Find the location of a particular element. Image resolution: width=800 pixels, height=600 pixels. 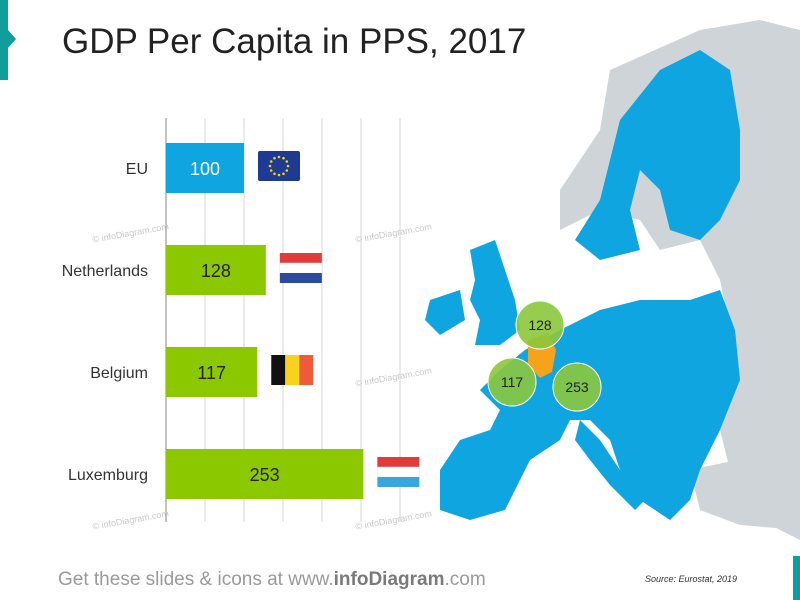

map-bubble-luxemburg is located at coordinates (577, 387).